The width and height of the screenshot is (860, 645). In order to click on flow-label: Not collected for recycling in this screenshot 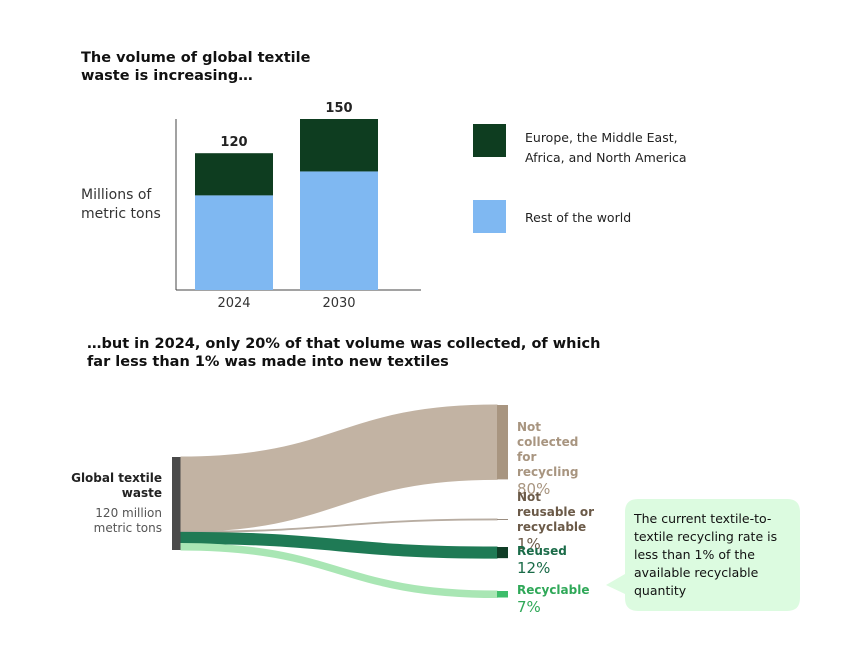, I will do `click(548, 449)`.